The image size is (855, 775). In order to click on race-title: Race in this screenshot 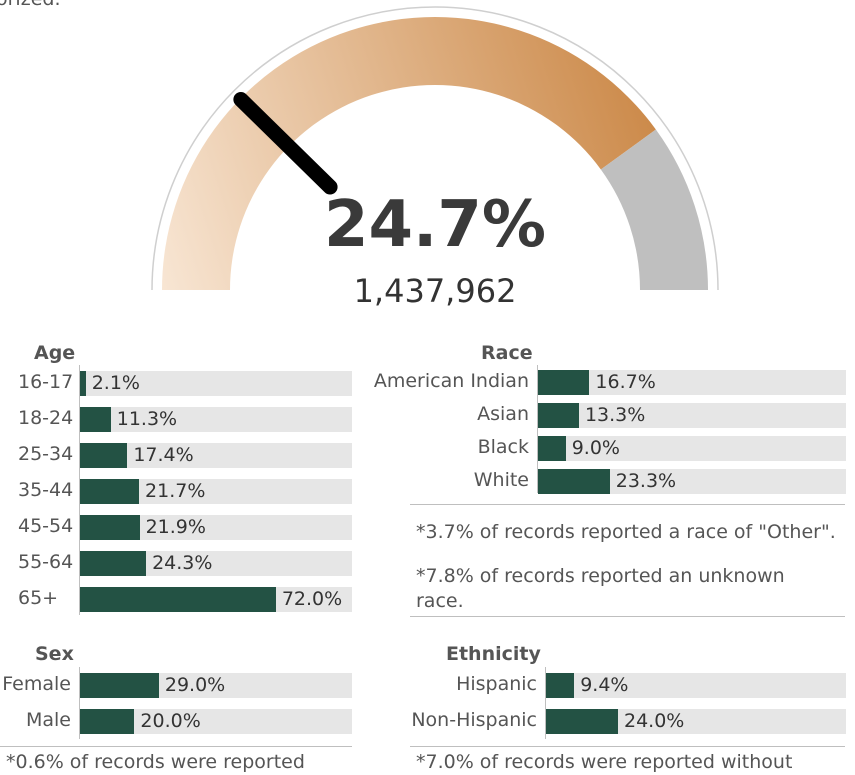, I will do `click(507, 353)`.